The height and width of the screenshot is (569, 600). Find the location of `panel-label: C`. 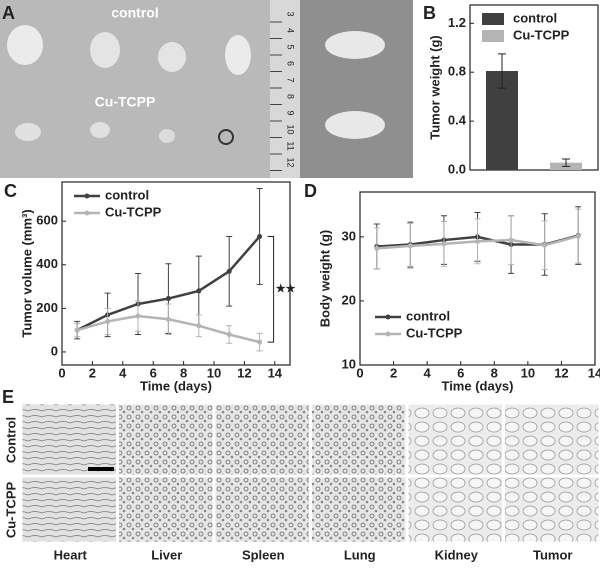

panel-label: C is located at coordinates (10, 191).